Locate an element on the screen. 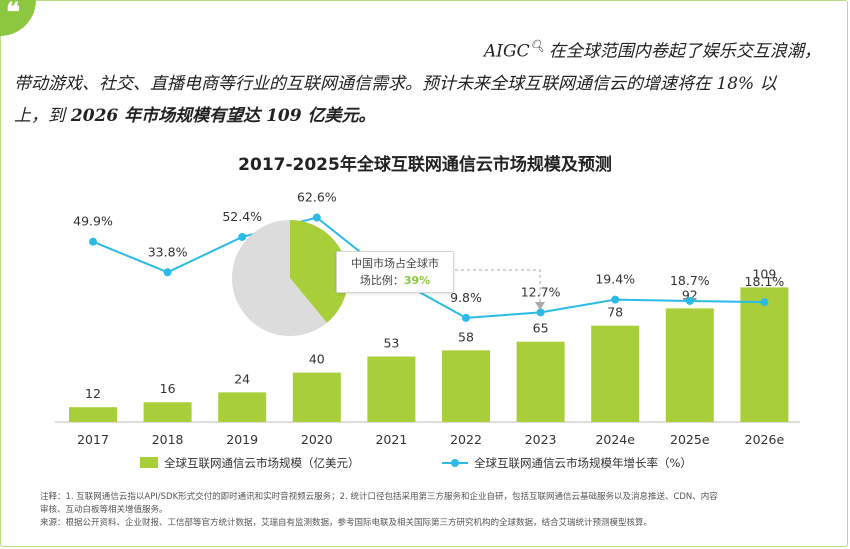 This screenshot has width=850, height=549. x-tick-label: 2023 is located at coordinates (541, 439).